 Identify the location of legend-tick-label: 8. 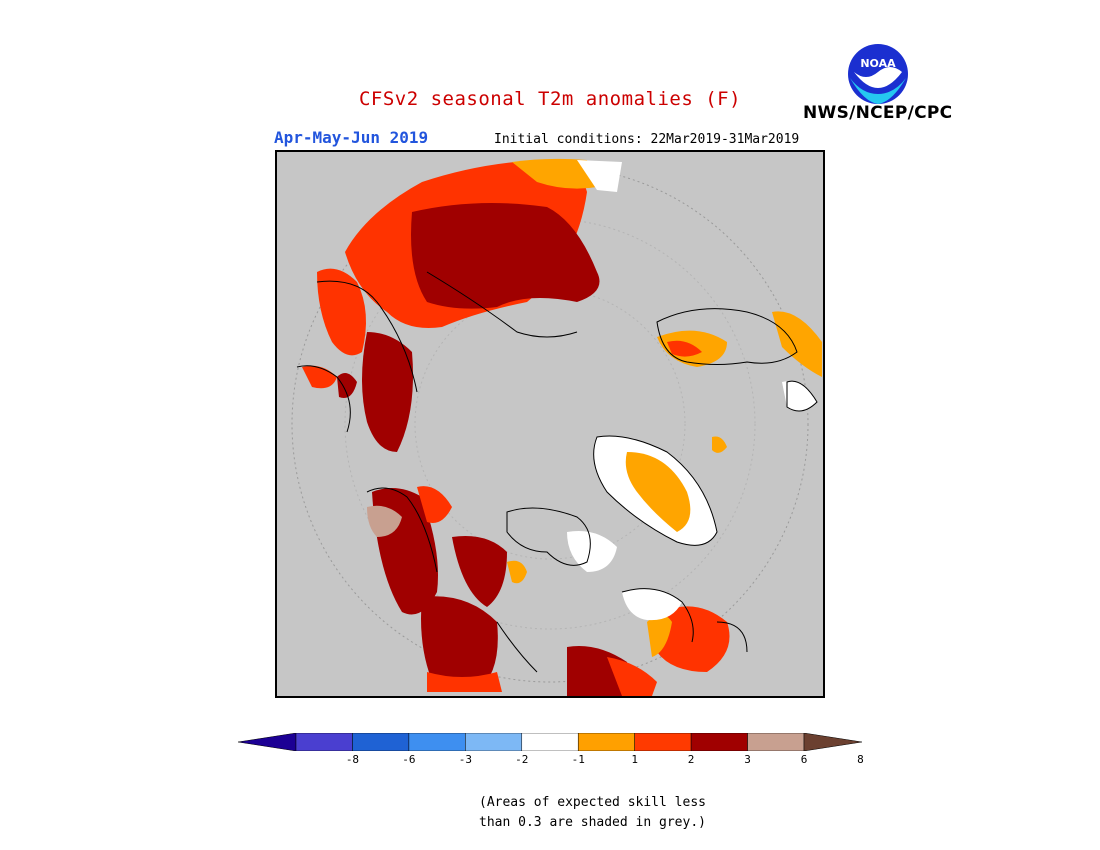
(860, 759).